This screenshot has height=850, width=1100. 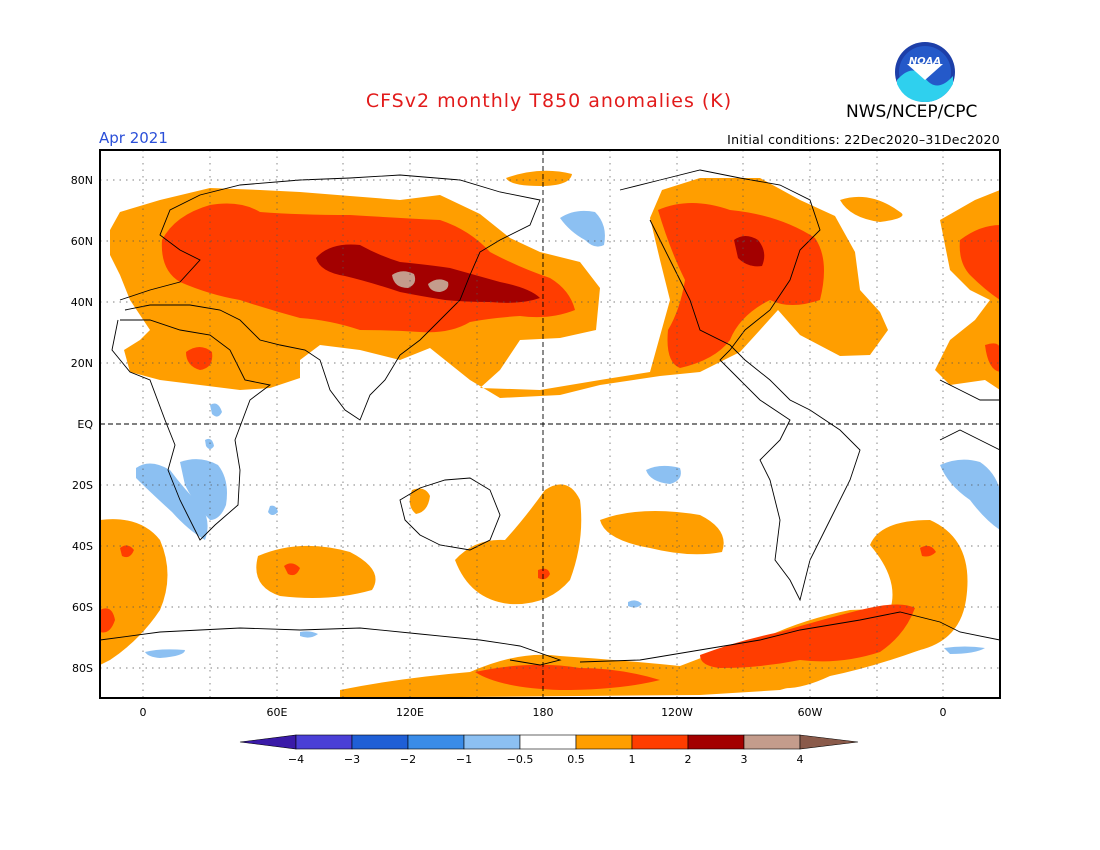 I want to click on lat-label: 40S, so click(x=82, y=546).